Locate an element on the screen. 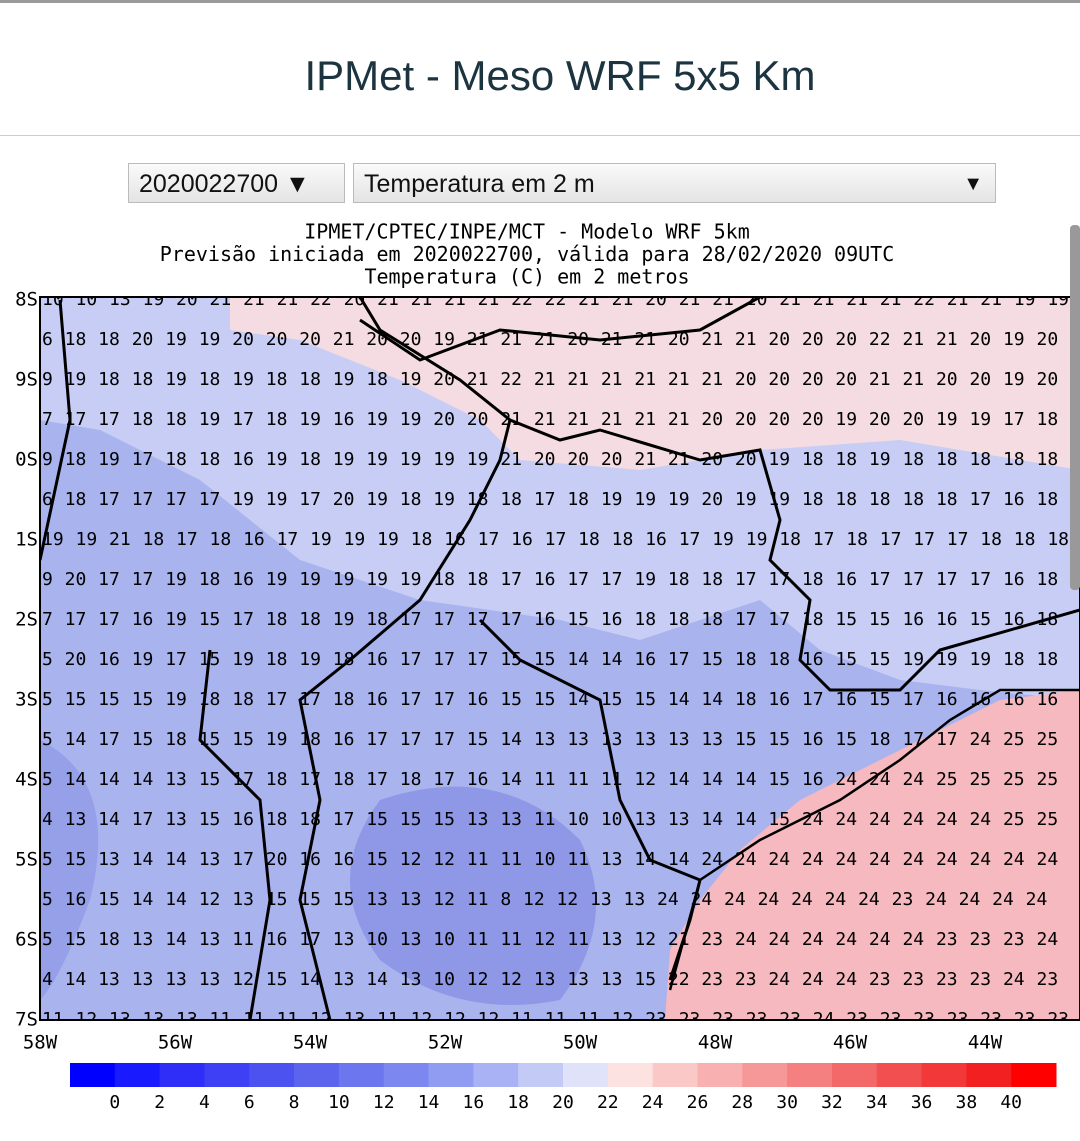 The width and height of the screenshot is (1080, 1141). colorbar-label: 20 is located at coordinates (563, 1102).